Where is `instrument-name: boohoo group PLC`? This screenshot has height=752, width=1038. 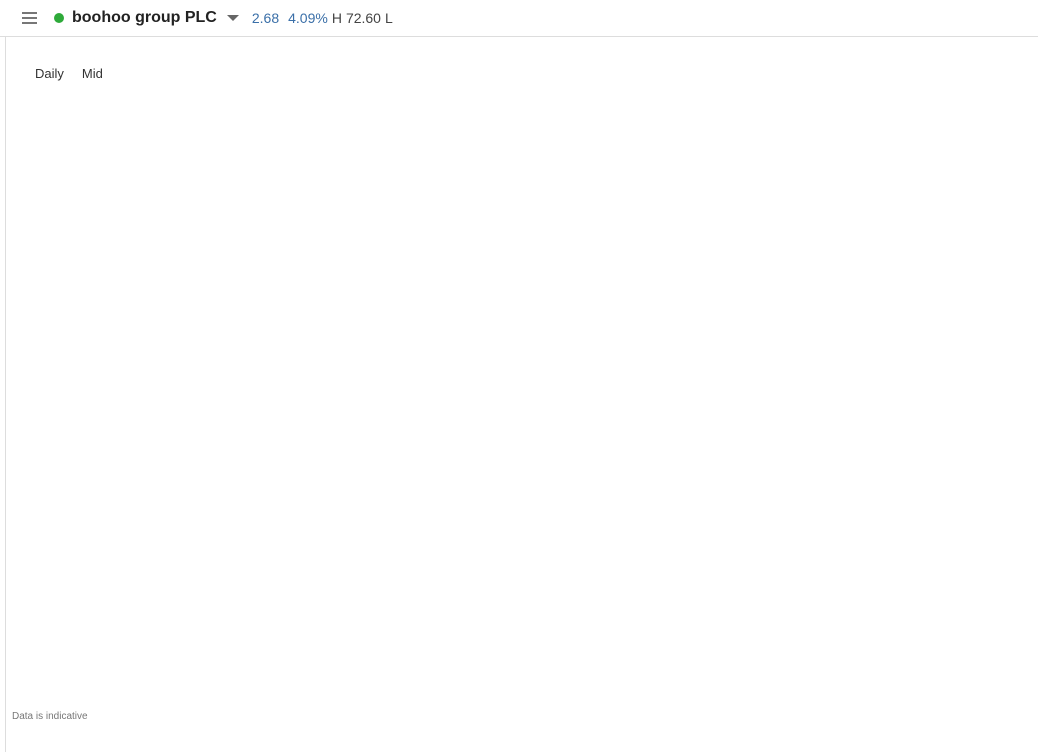
instrument-name: boohoo group PLC is located at coordinates (144, 17).